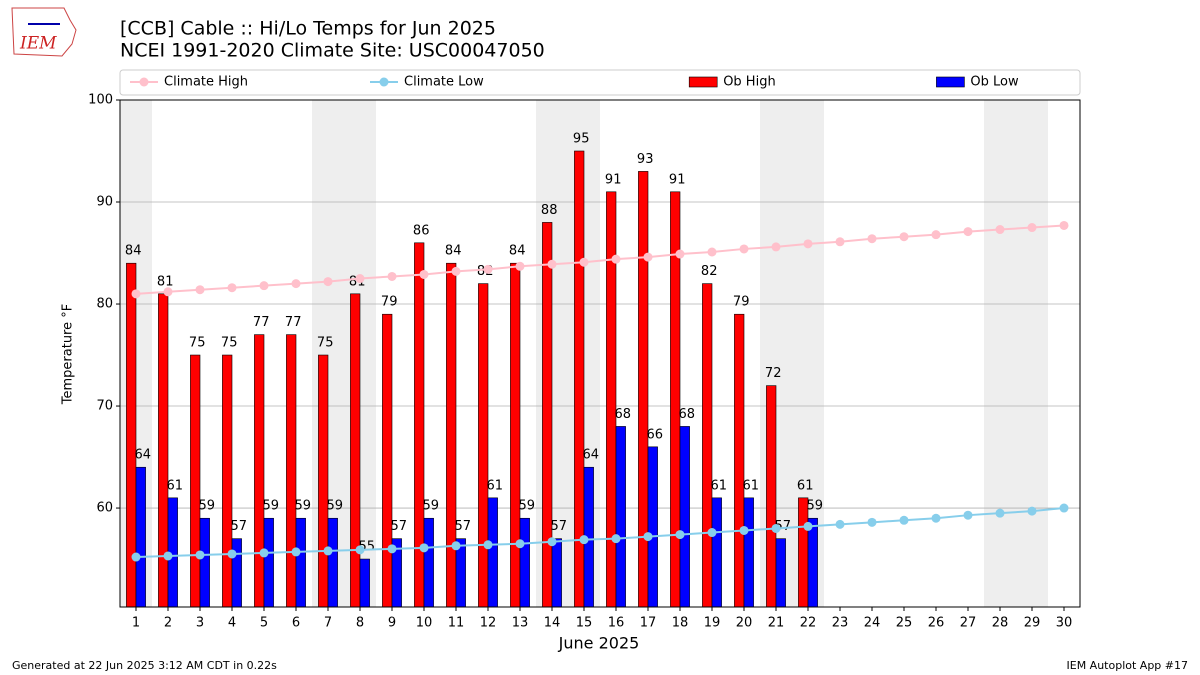 This screenshot has height=675, width=1200. I want to click on x-tick-label: 6, so click(296, 623).